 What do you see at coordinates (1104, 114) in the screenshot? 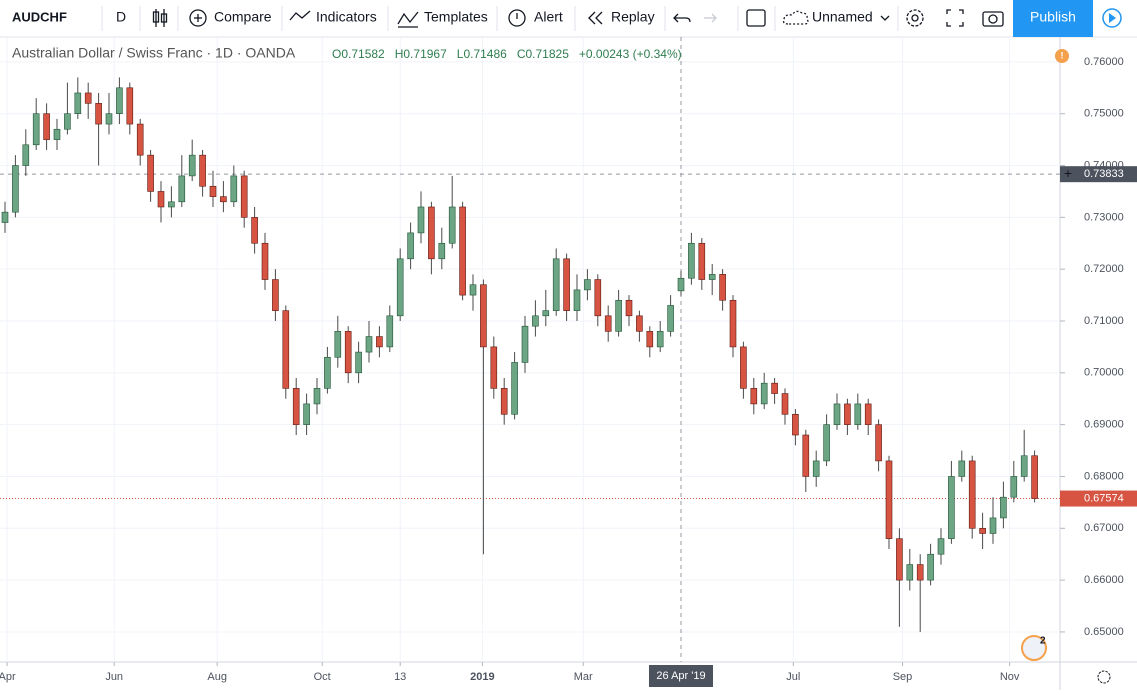
I see `y-tick-label: 0.75000` at bounding box center [1104, 114].